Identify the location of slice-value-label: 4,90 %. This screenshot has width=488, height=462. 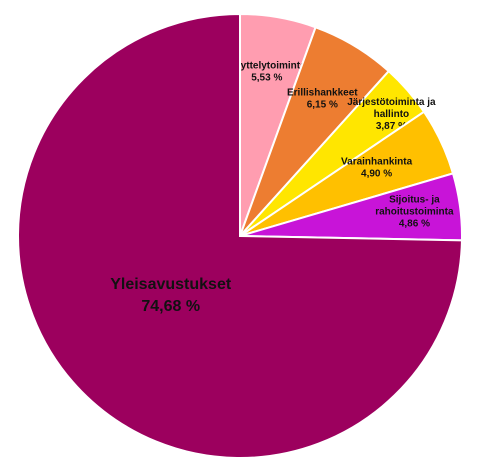
(376, 174).